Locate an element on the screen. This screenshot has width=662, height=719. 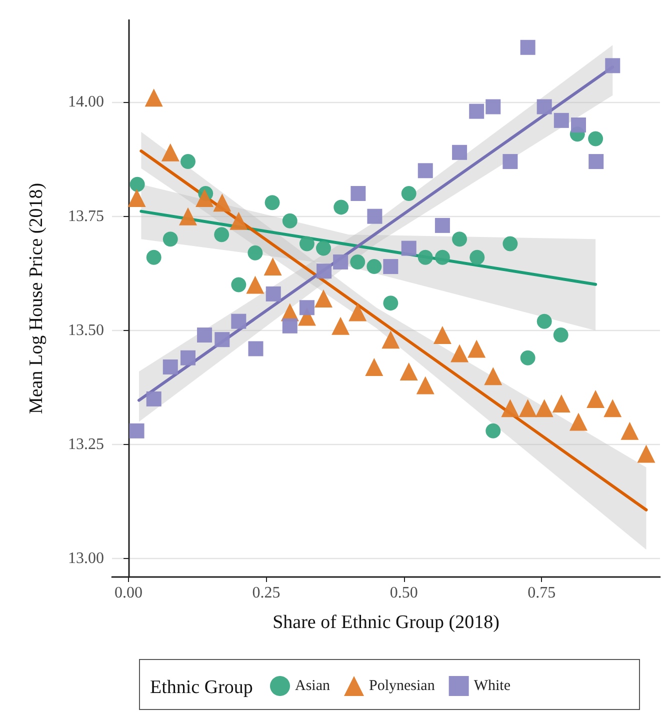
y-tick-label: 13.50 is located at coordinates (86, 330).